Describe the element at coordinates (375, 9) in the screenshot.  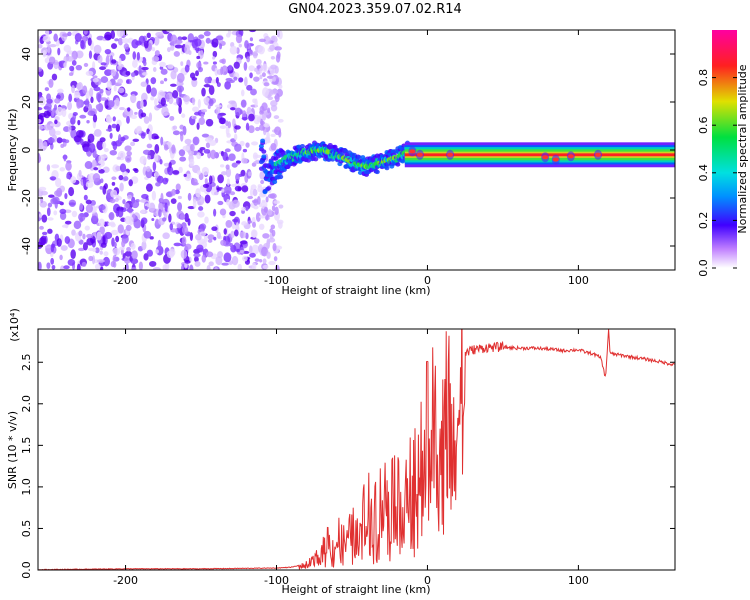
I see `figure-title: GN04.2023.359.07.02.R14` at that location.